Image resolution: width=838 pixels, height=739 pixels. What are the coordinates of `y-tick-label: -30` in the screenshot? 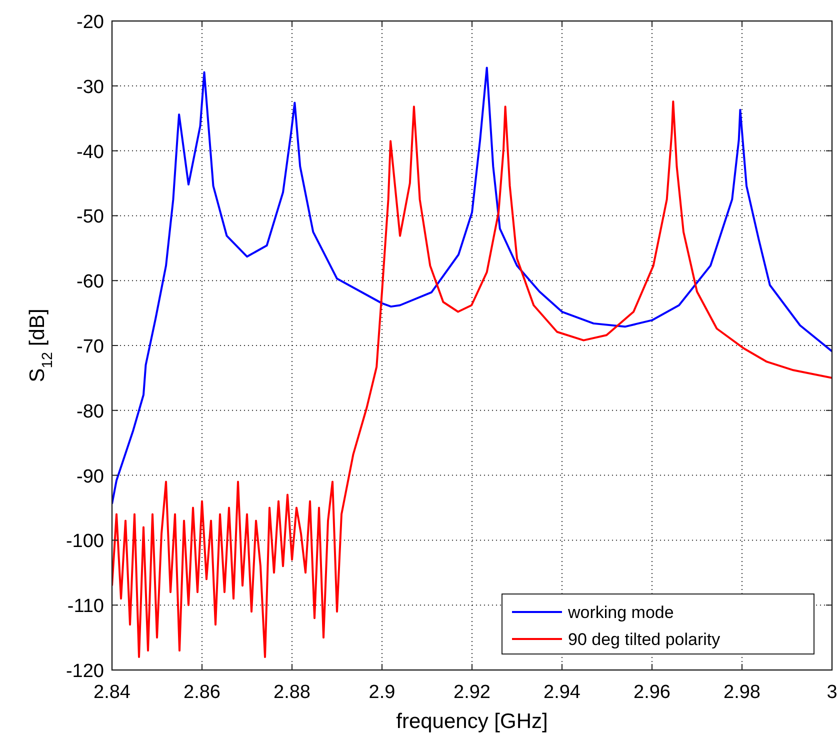 It's located at (90, 87).